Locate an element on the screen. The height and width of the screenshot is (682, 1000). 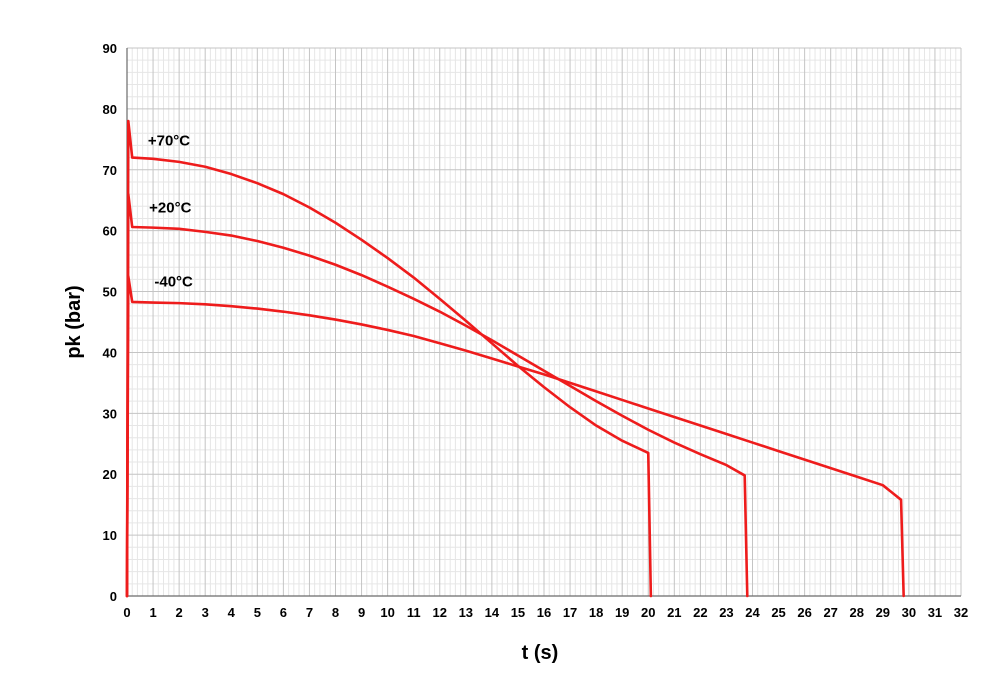
x-tick-label: 28 is located at coordinates (857, 612).